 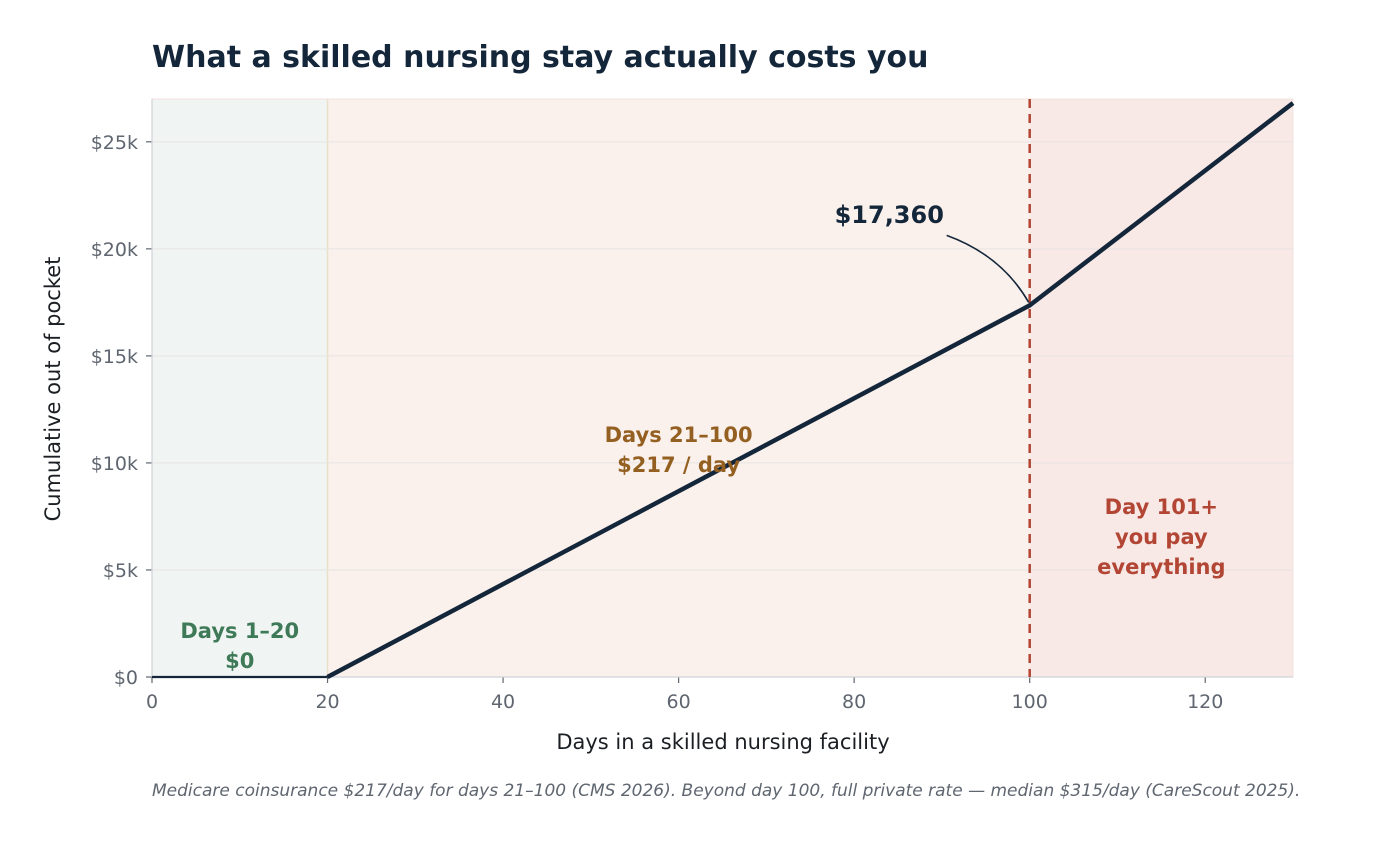 What do you see at coordinates (114, 250) in the screenshot?
I see `y-tick-label: $20k` at bounding box center [114, 250].